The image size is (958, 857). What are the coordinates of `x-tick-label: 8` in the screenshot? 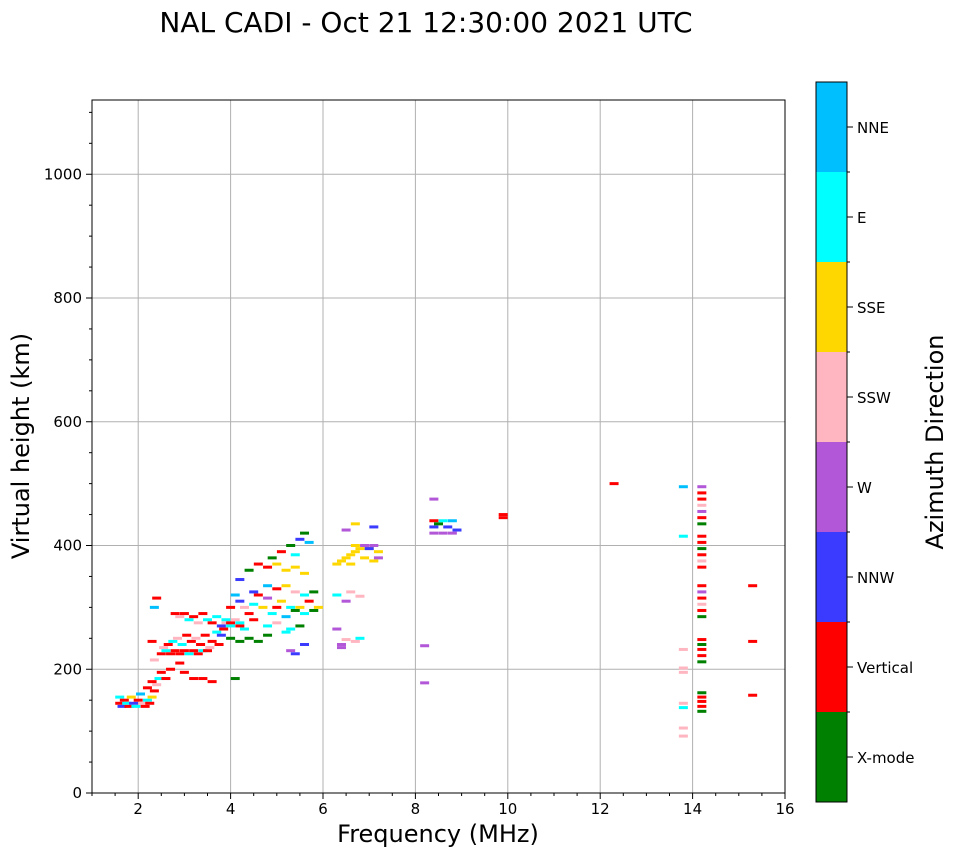 It's located at (416, 809).